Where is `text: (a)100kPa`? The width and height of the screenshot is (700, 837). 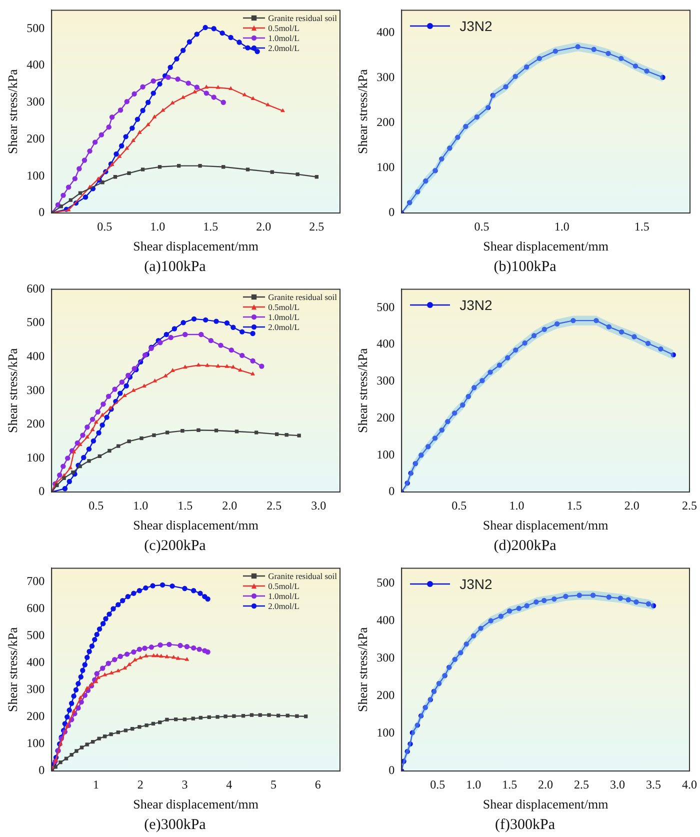
text: (a)100kPa is located at coordinates (175, 267).